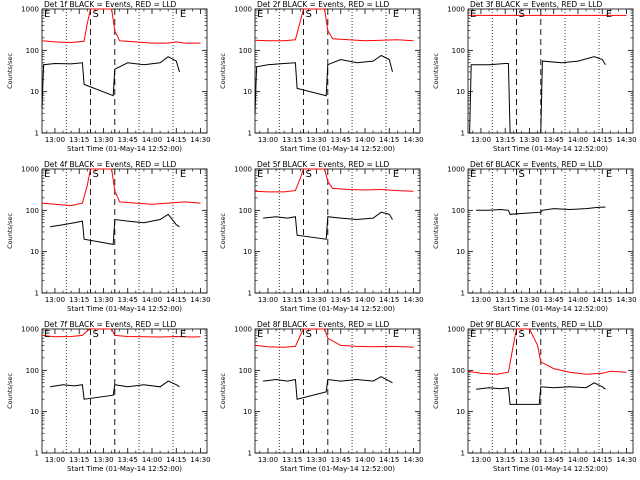 This screenshot has height=480, width=640. Describe the element at coordinates (110, 4) in the screenshot. I see `chart-title: Det 1f BLACK = Events, RED = LLD` at that location.